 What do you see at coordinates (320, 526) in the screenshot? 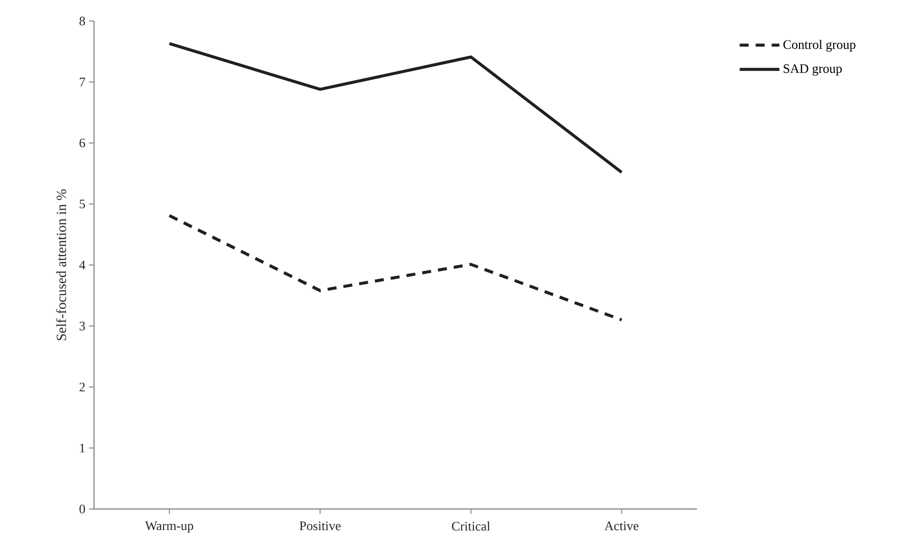
I see `x-tick-label: Positive` at bounding box center [320, 526].